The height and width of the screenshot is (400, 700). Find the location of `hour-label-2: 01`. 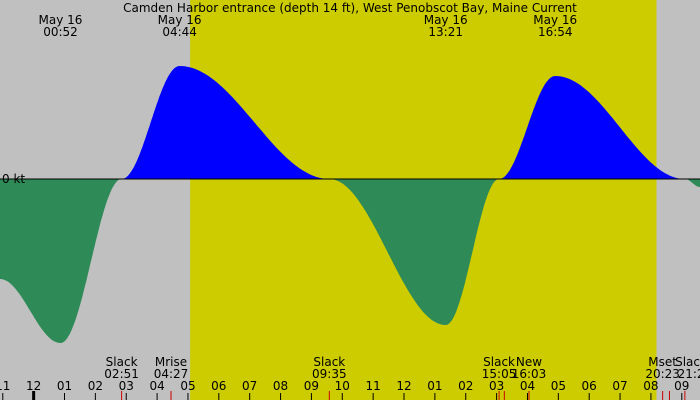

hour-label-2: 01 is located at coordinates (64, 386).